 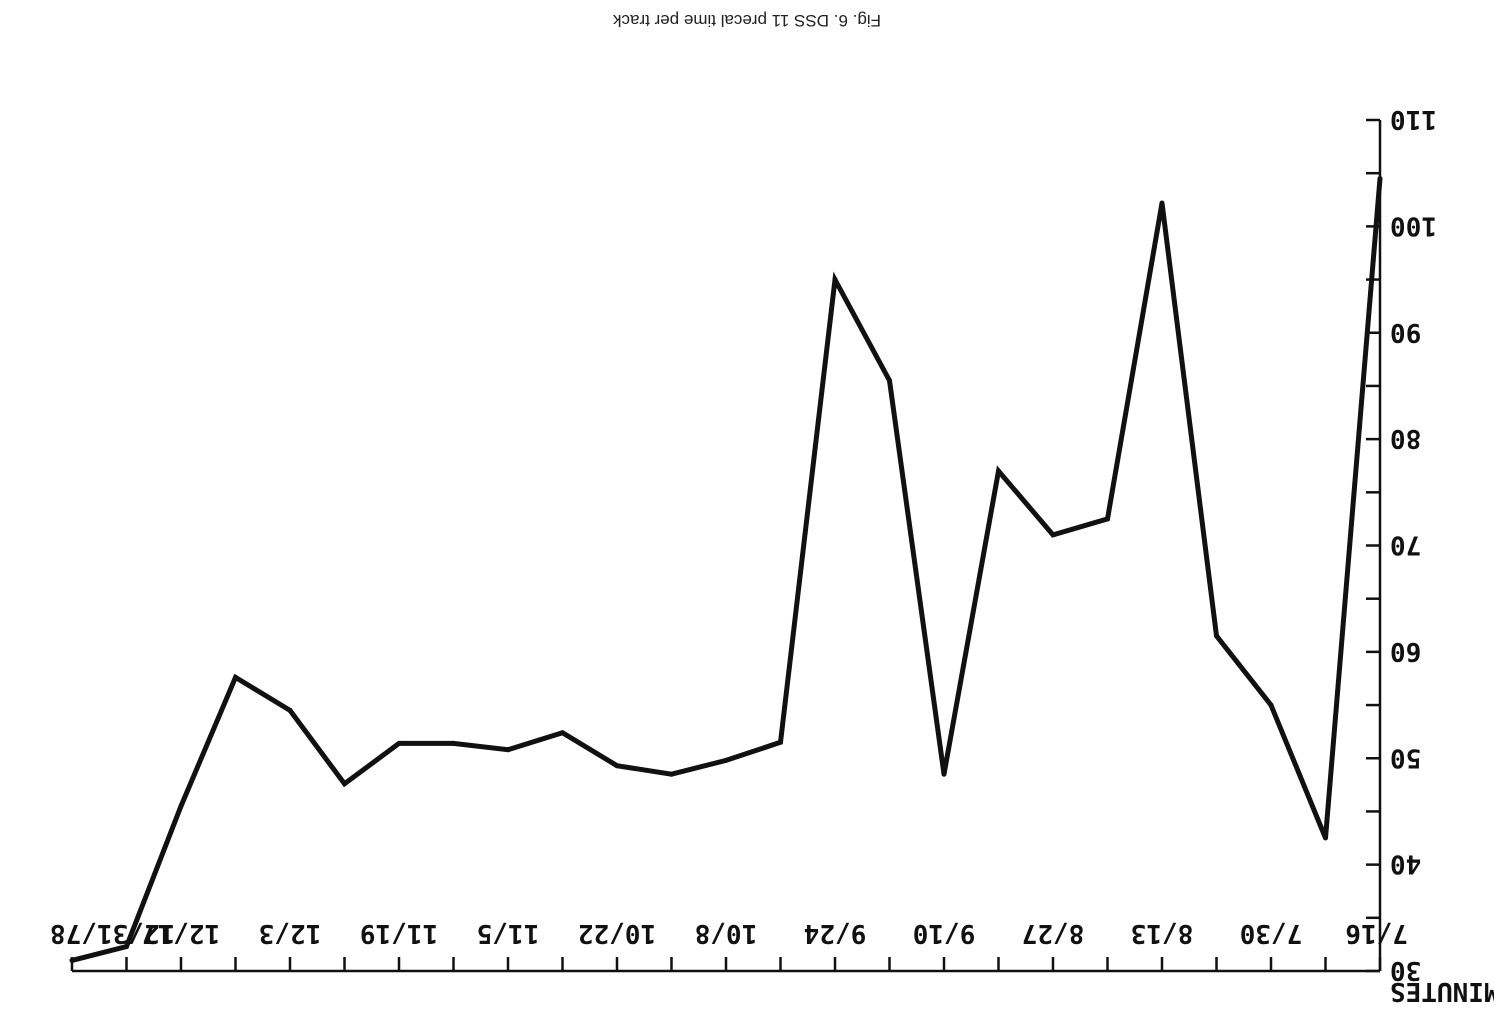 I want to click on x-tick-label: 8/27, so click(x=1053, y=933).